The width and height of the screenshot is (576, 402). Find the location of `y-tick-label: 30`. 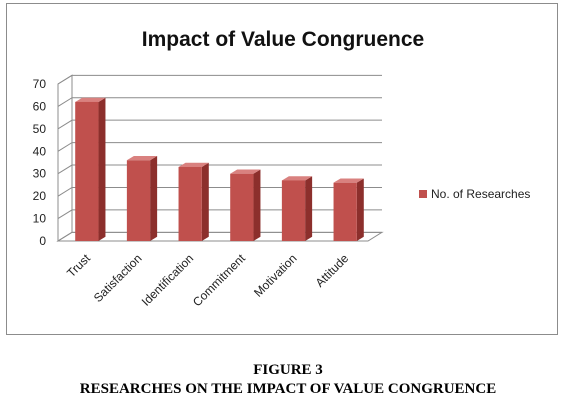

y-tick-label: 30 is located at coordinates (40, 174).